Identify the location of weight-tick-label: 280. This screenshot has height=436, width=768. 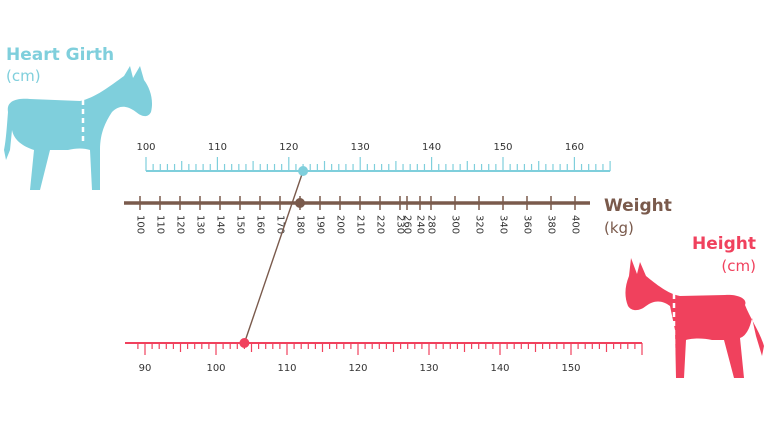
(431, 224).